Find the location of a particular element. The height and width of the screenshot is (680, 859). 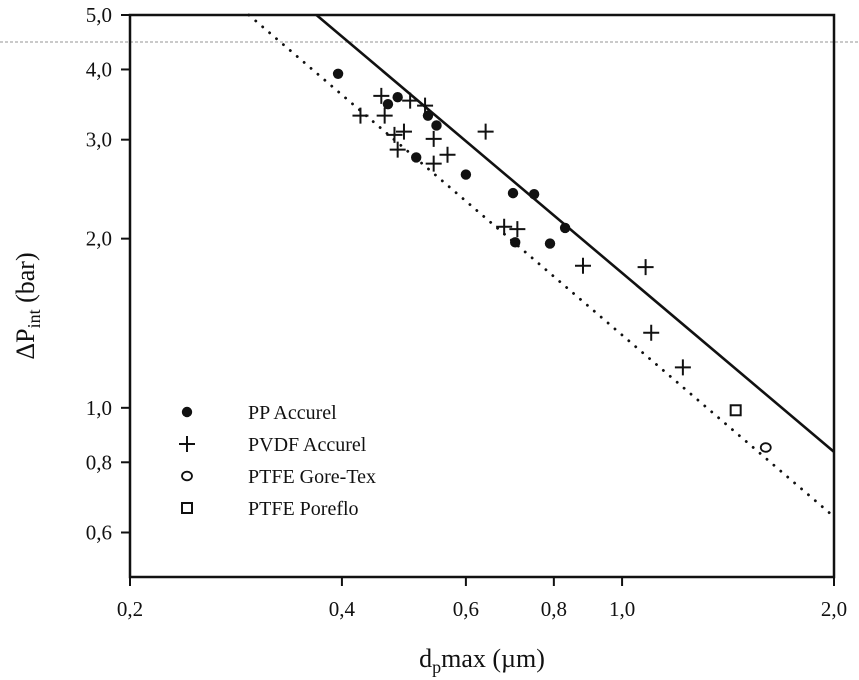

y-axis-title-subscript: int is located at coordinates (34, 318).